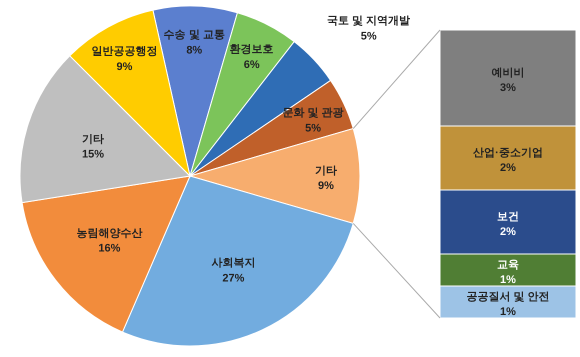  What do you see at coordinates (252, 65) in the screenshot?
I see `data-label: 6%` at bounding box center [252, 65].